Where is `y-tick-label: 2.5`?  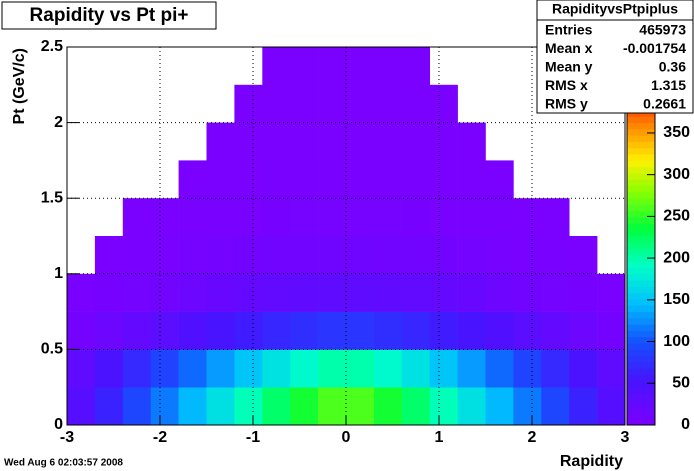 y-tick-label: 2.5 is located at coordinates (52, 46).